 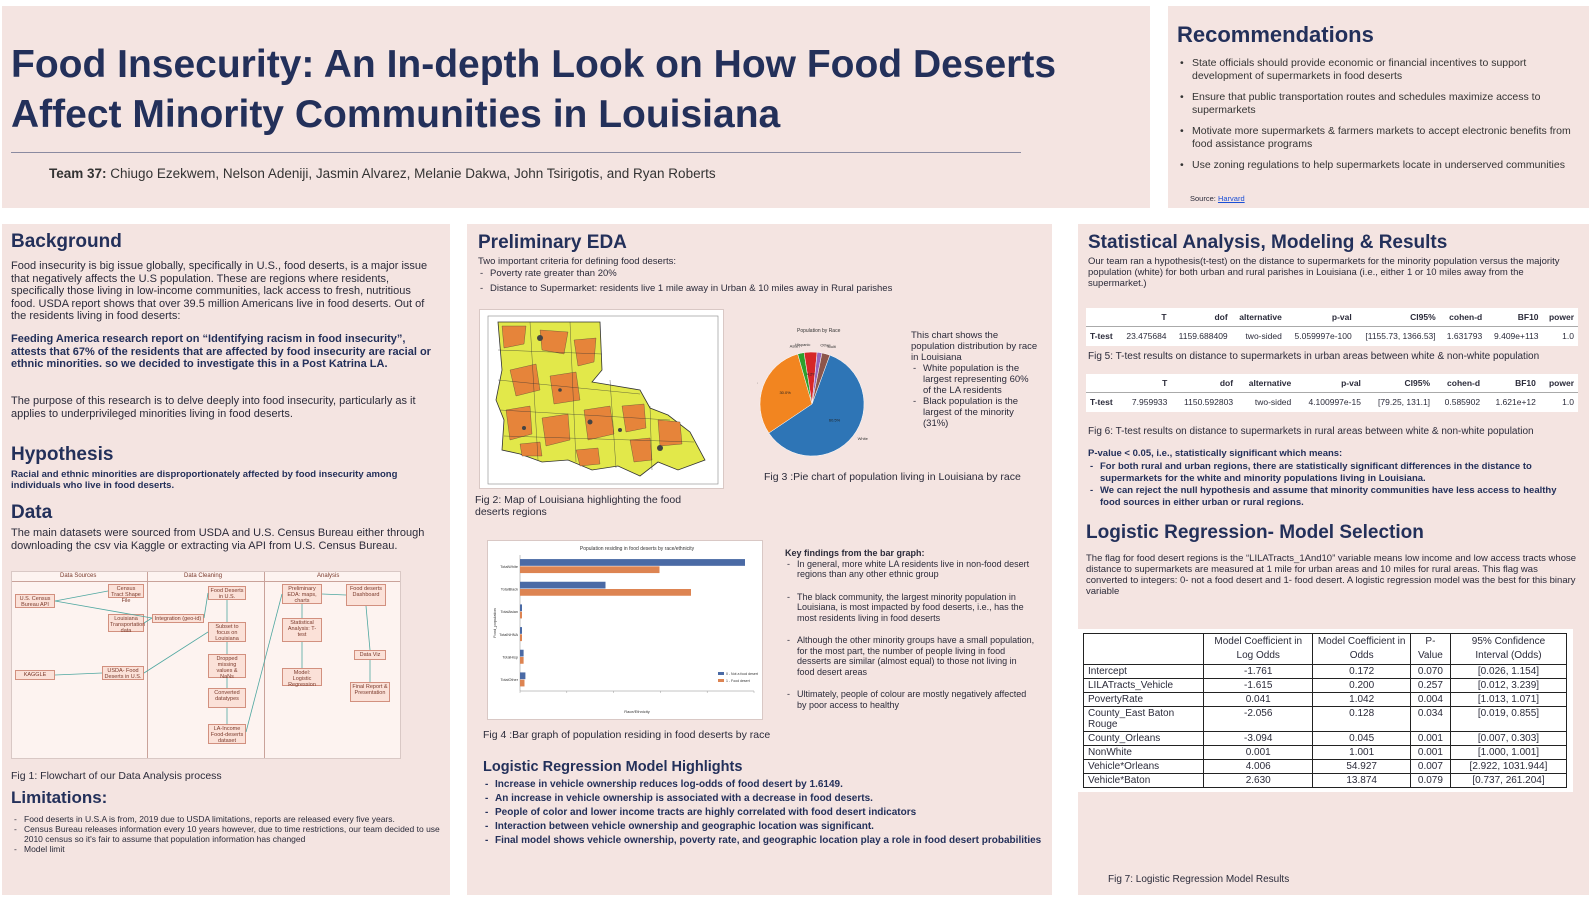 I want to click on bar-category-label: TotalNHNA, so click(x=508, y=635).